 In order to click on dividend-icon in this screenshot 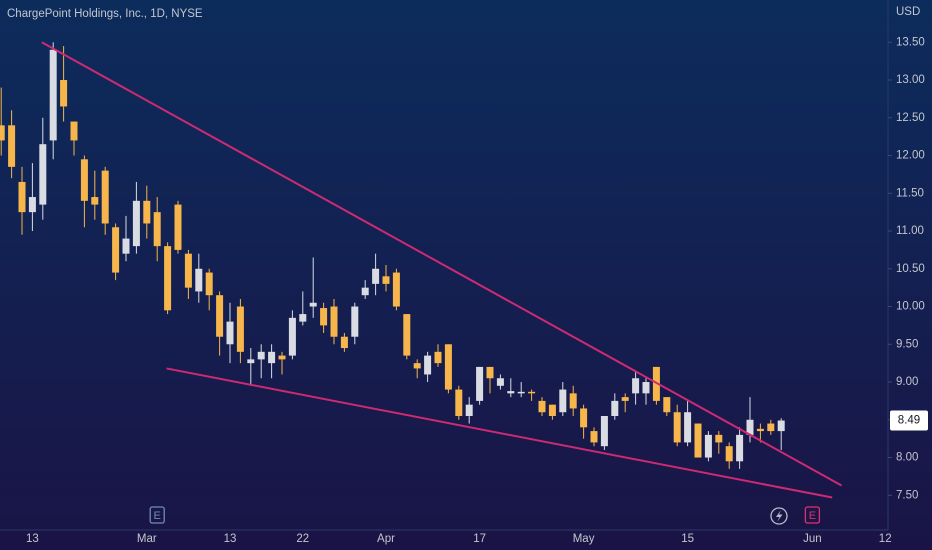, I will do `click(779, 516)`.